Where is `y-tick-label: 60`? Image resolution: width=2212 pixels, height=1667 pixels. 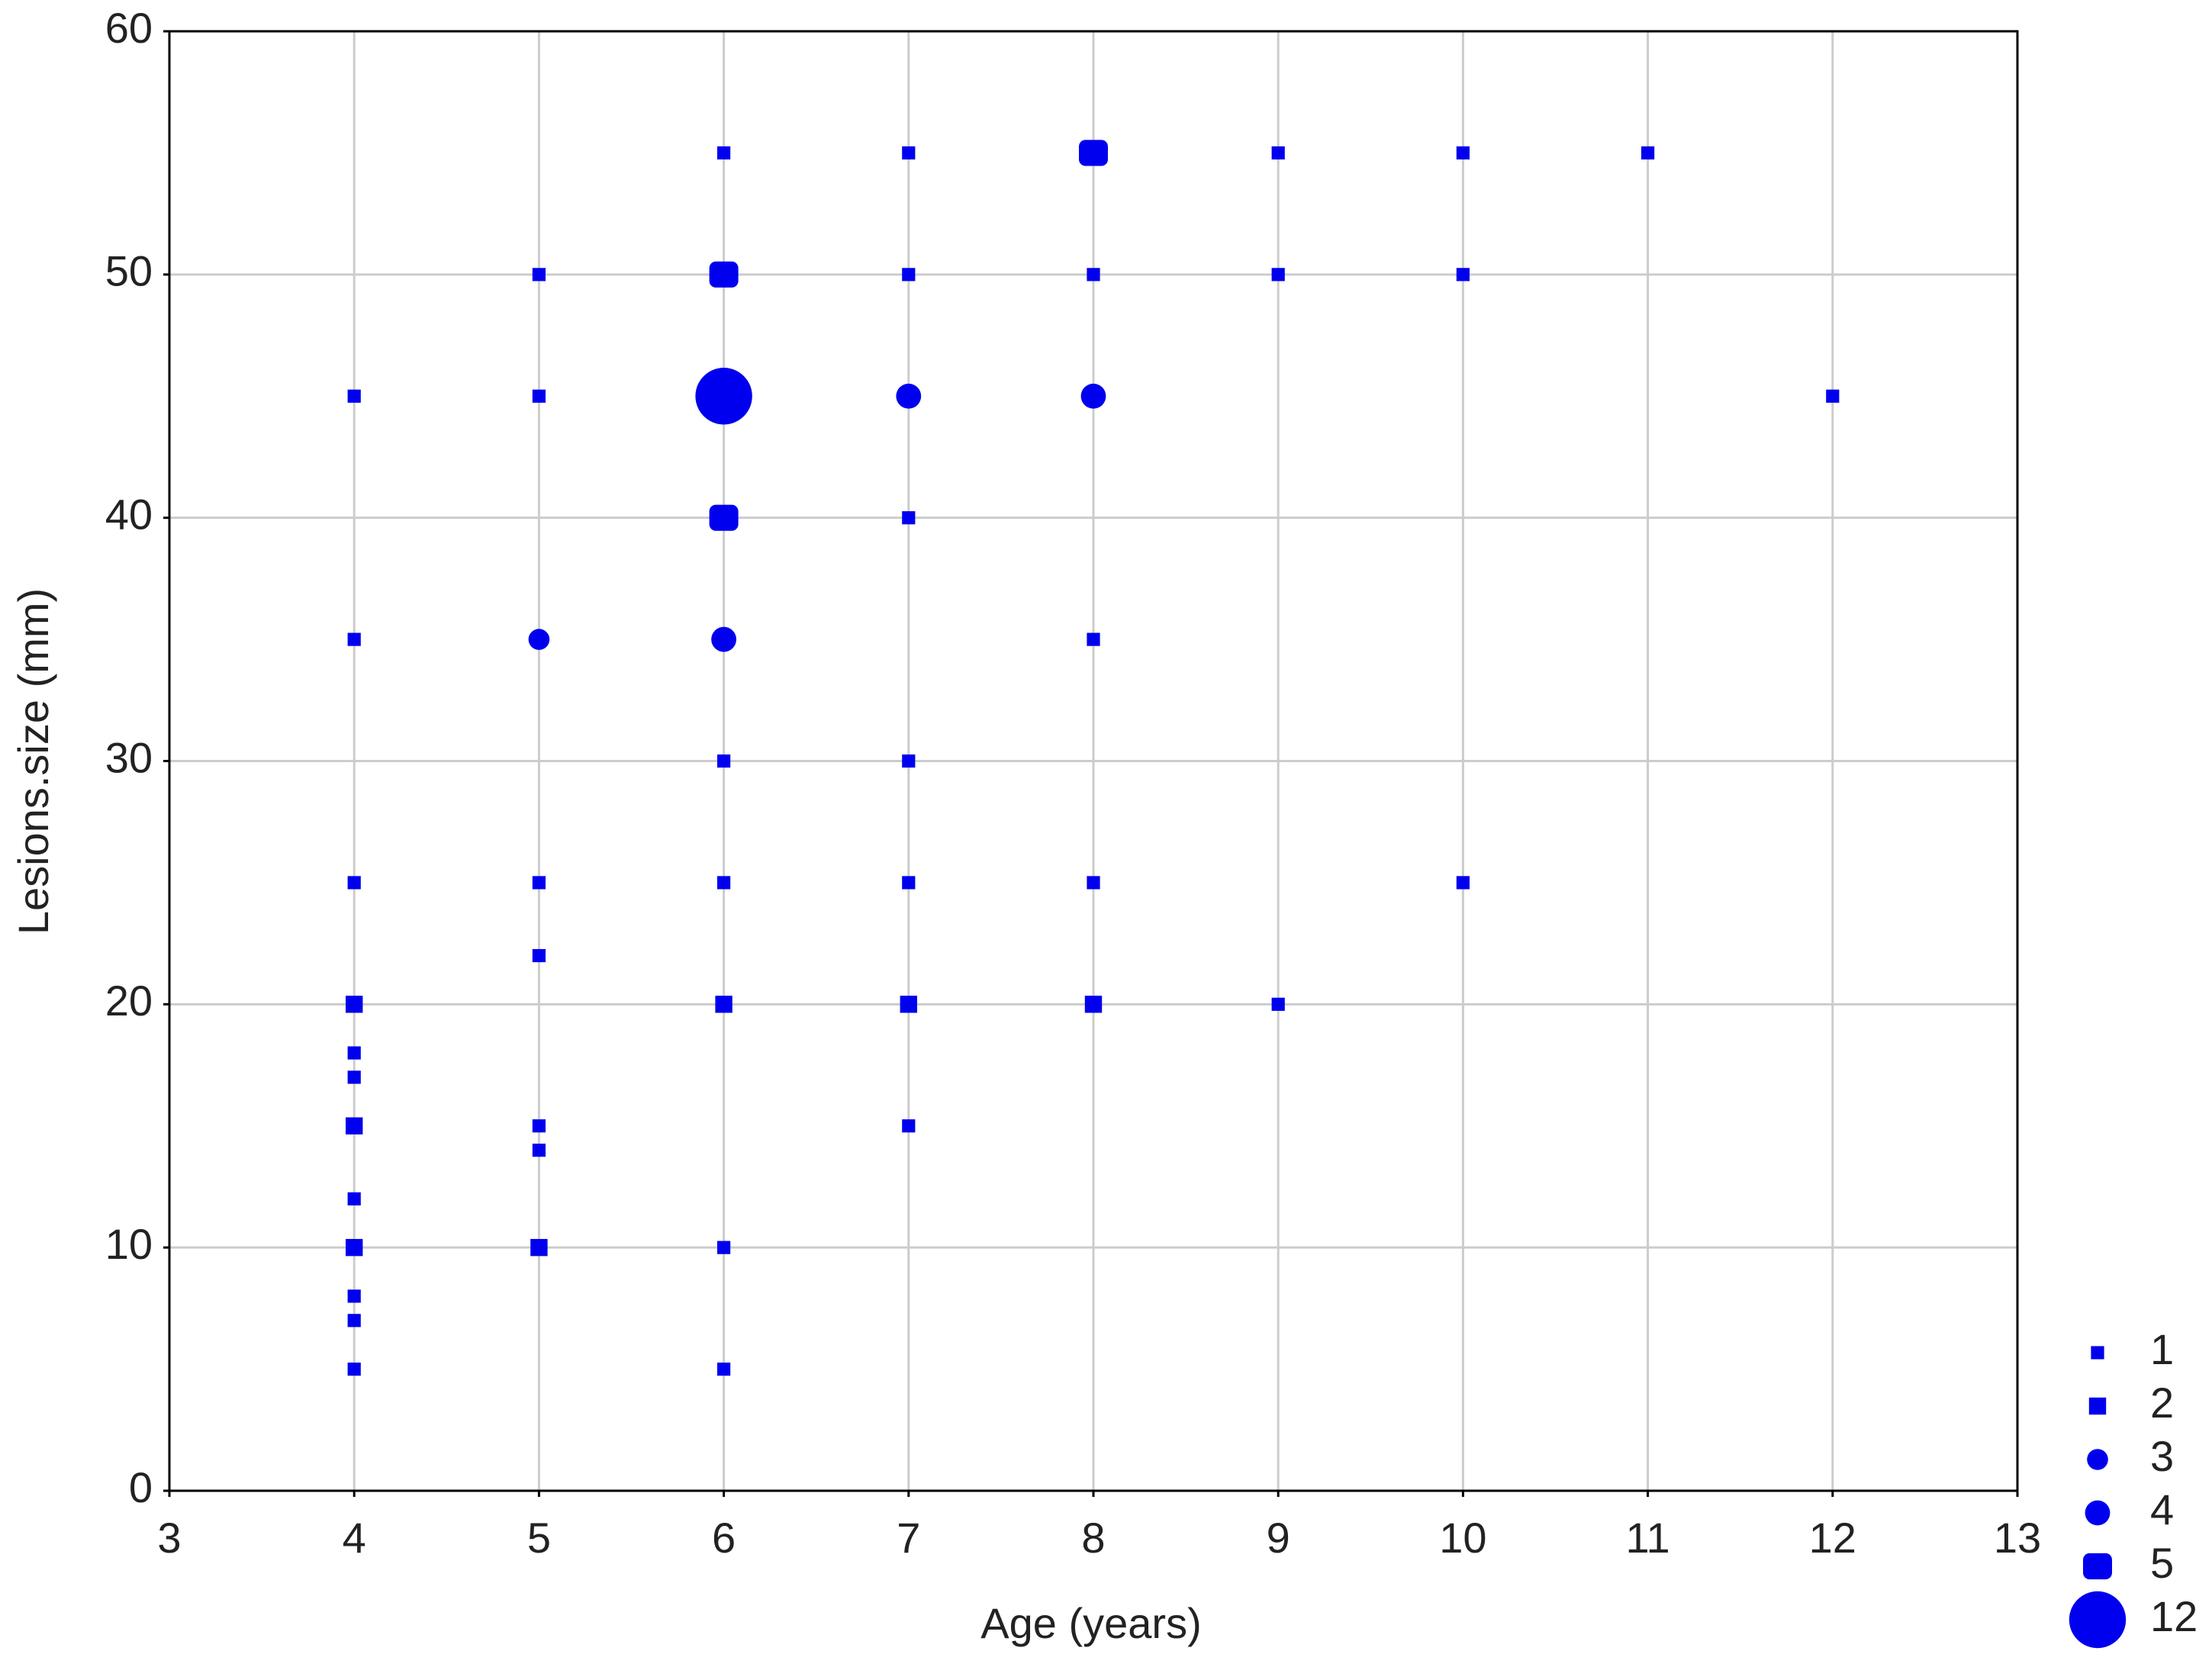
y-tick-label: 60 is located at coordinates (129, 28).